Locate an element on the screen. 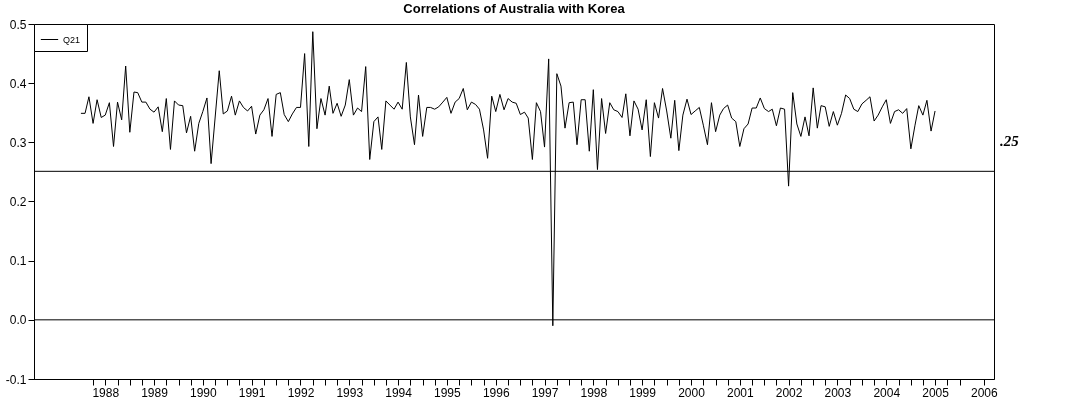 Image resolution: width=1083 pixels, height=410 pixels. x-tick-label: 1992 is located at coordinates (301, 392).